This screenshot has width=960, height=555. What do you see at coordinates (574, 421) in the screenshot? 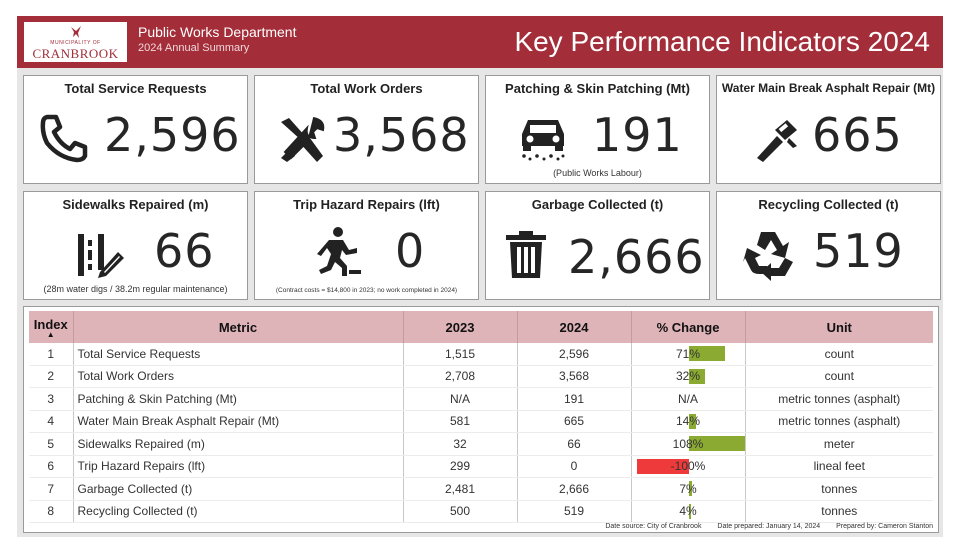
I see `cell-2024: 665` at bounding box center [574, 421].